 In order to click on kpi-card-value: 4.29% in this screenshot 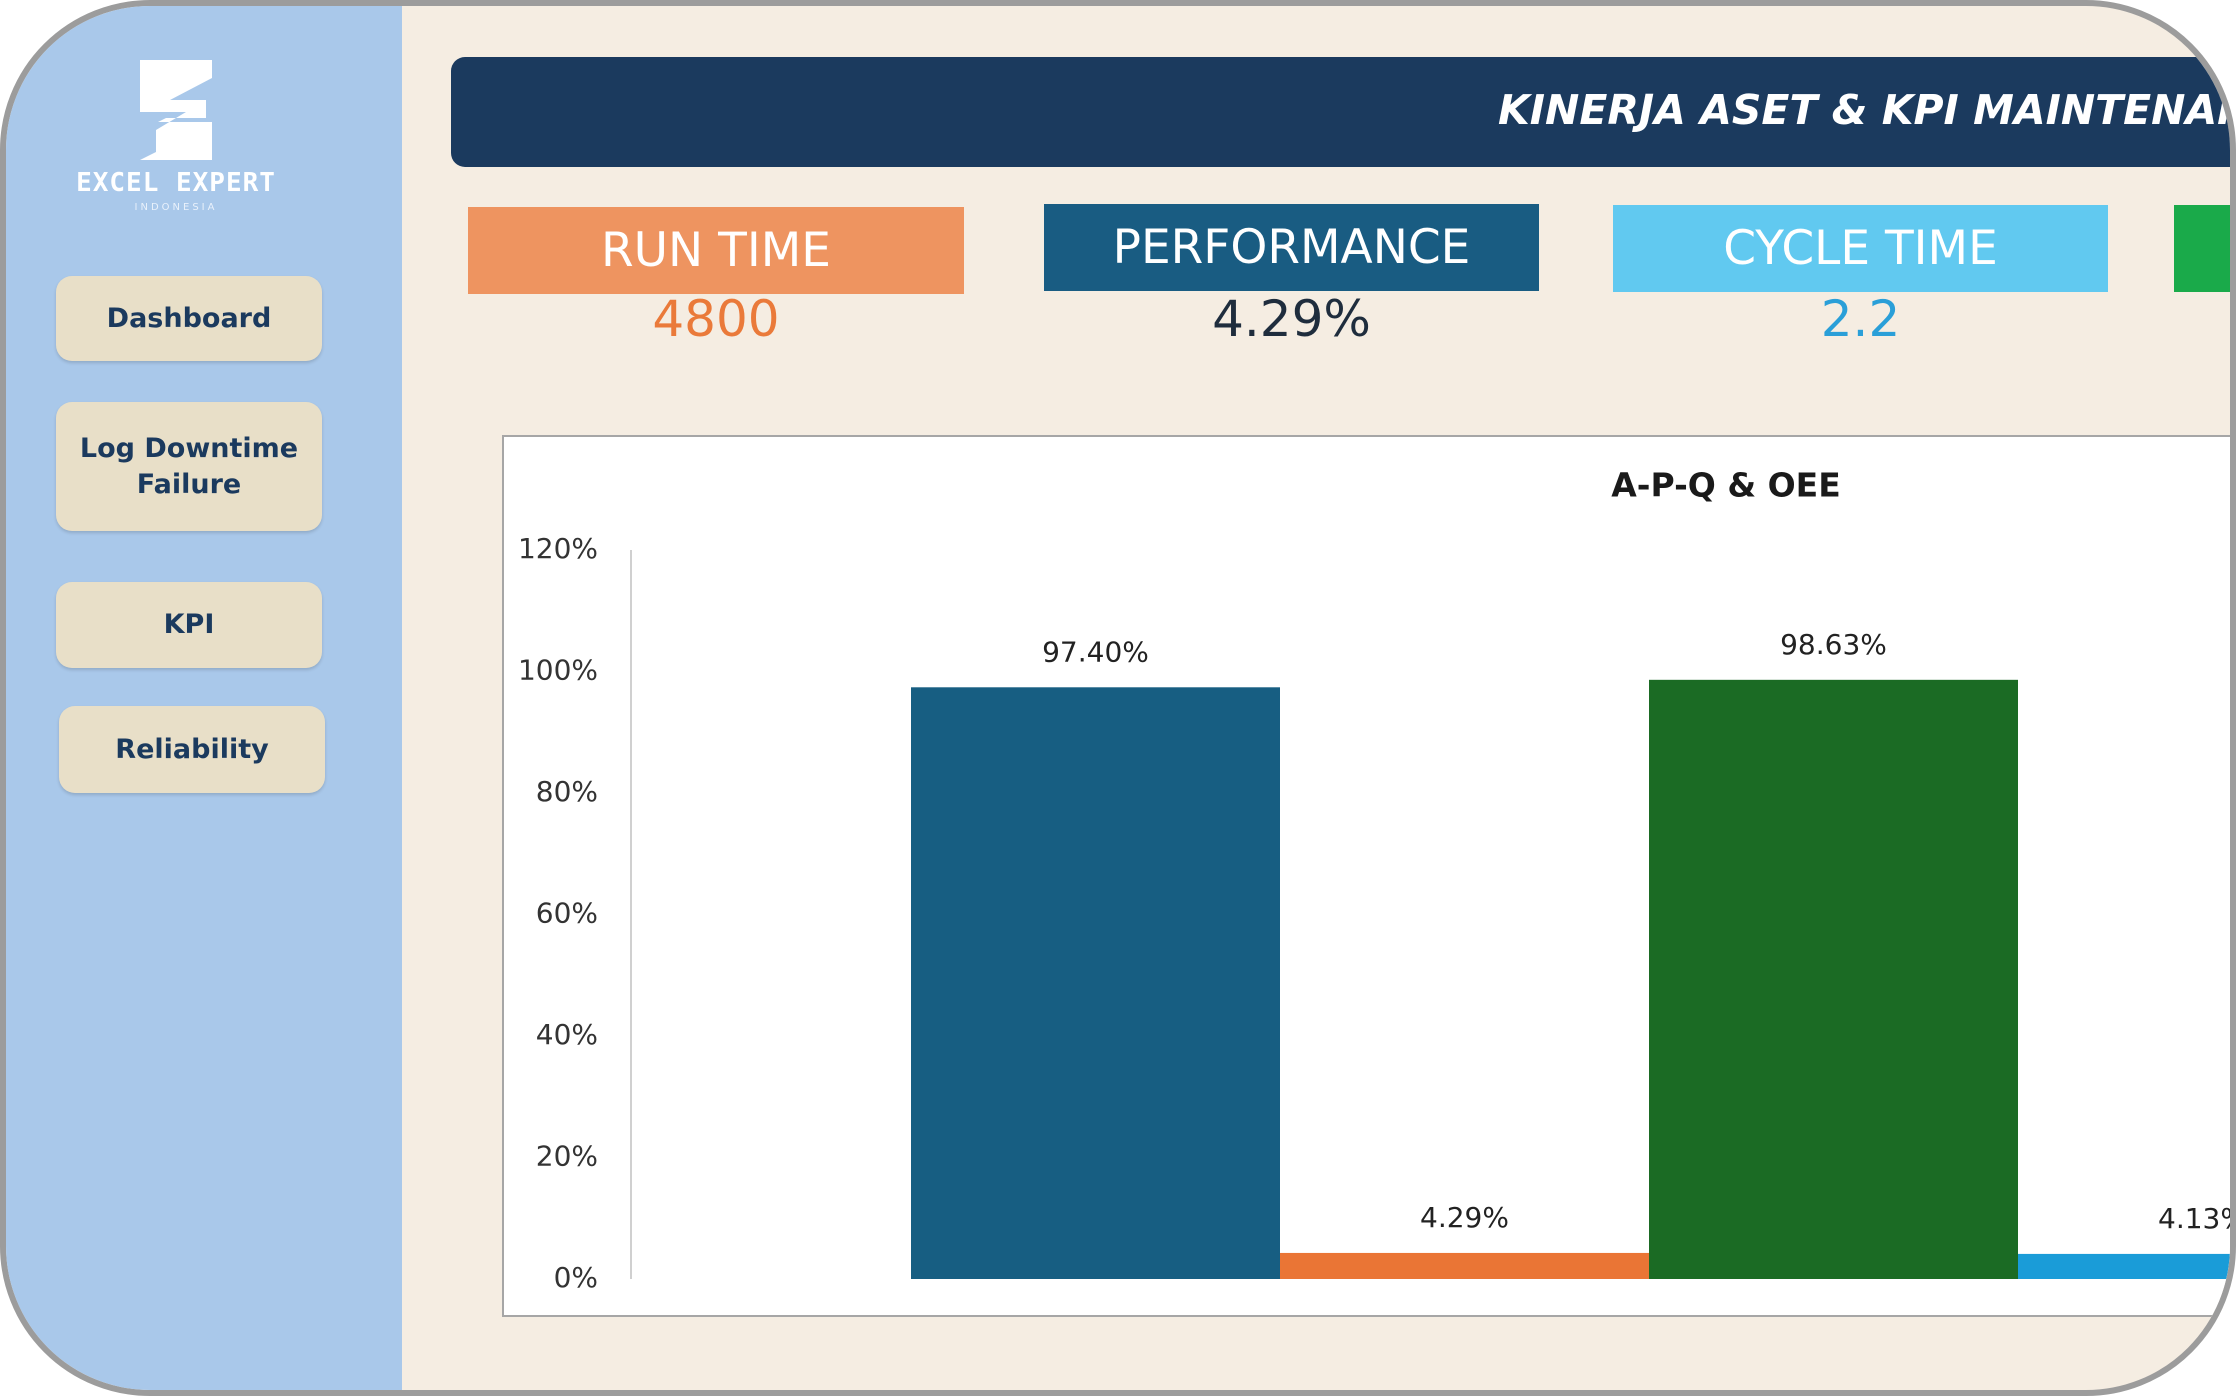, I will do `click(1291, 319)`.